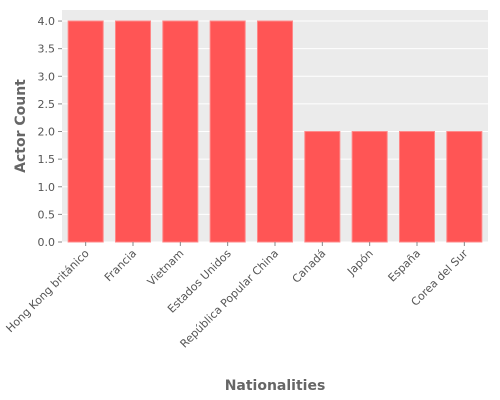  I want to click on y-axis-title: Actor Count, so click(21, 126).